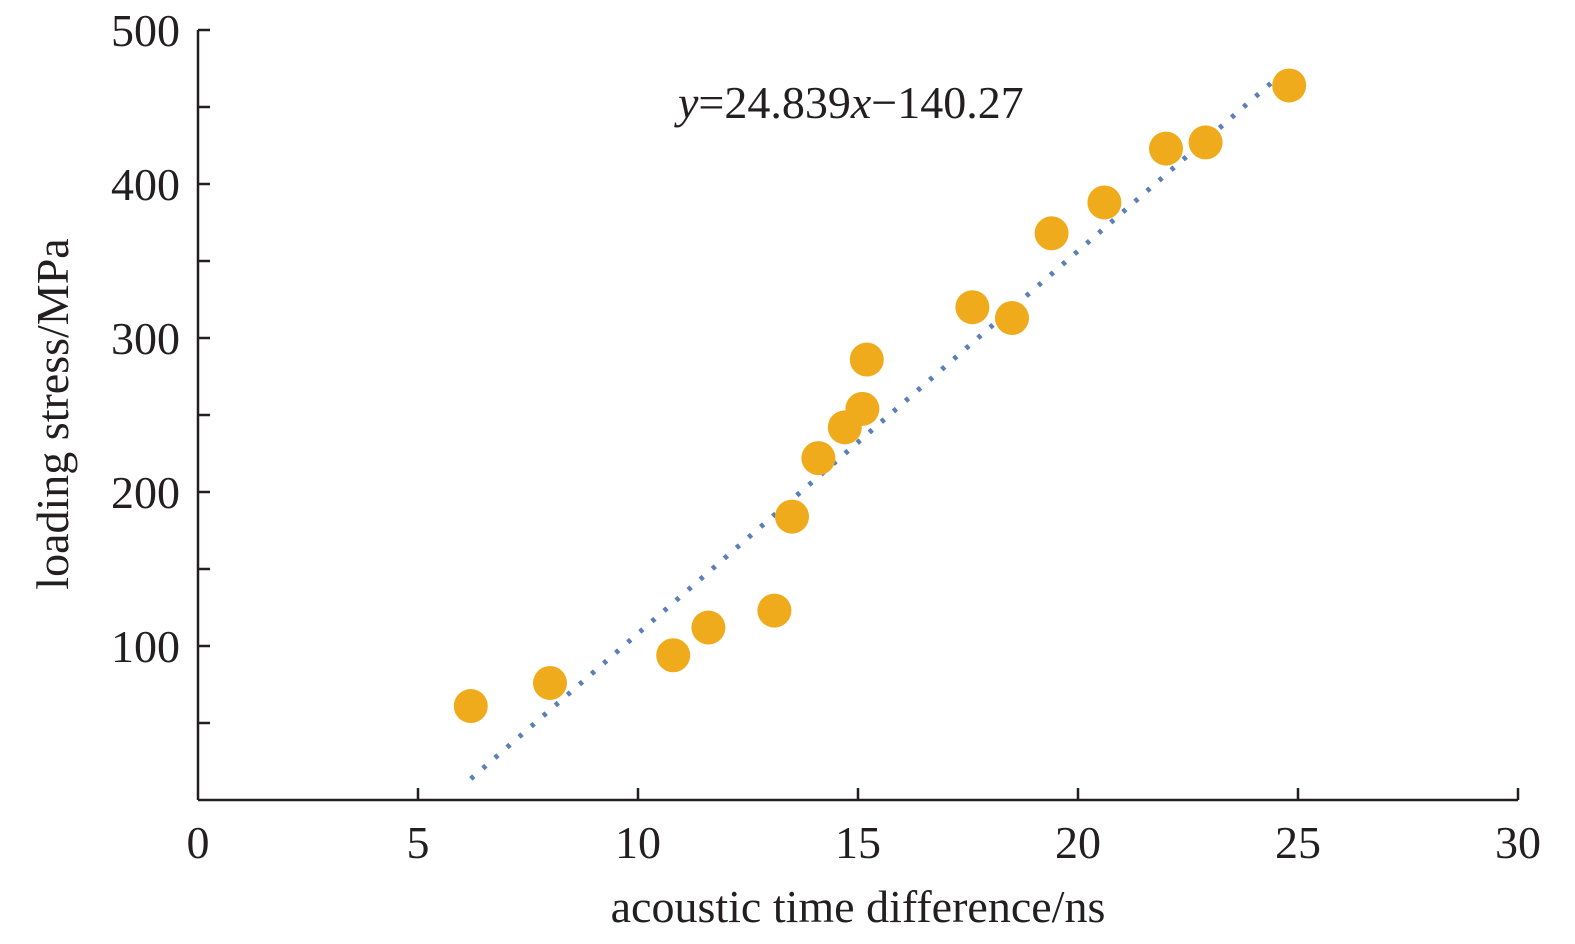 The height and width of the screenshot is (944, 1575). What do you see at coordinates (1298, 842) in the screenshot?
I see `x-tick-label: 25` at bounding box center [1298, 842].